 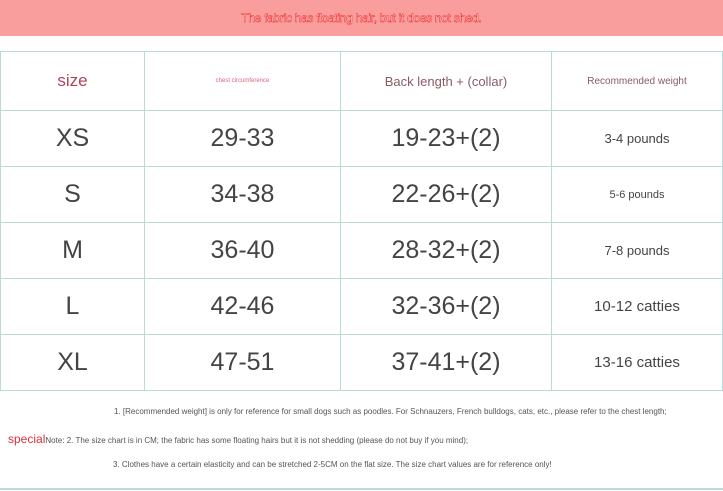 I want to click on table-row: XL 47-51 37-41+(2) 13-16 catties, so click(x=361, y=362).